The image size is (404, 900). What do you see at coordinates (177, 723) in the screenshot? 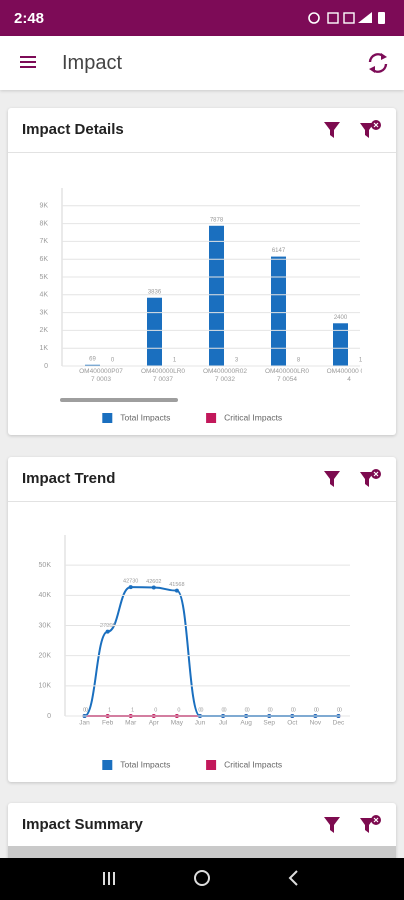
I see `x-tick-label: May` at bounding box center [177, 723].